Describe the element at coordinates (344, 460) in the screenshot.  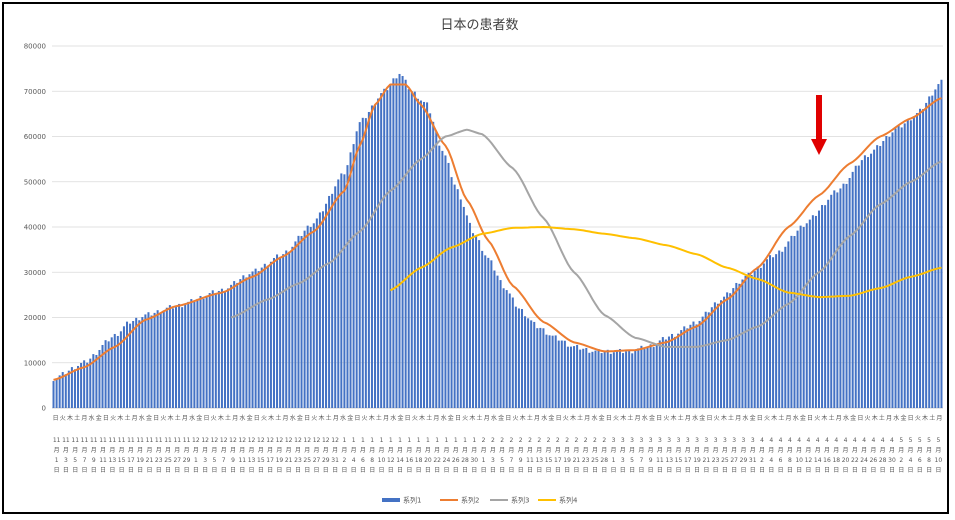
I see `x-day-label: 2` at that location.